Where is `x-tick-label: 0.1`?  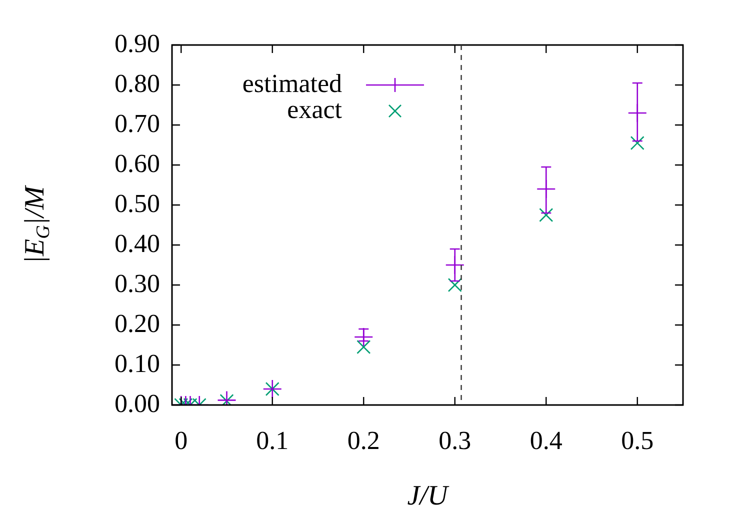 x-tick-label: 0.1 is located at coordinates (272, 440).